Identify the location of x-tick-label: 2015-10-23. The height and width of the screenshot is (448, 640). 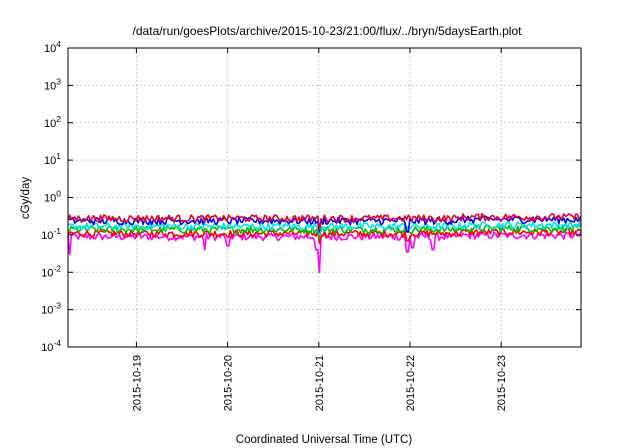
(502, 383).